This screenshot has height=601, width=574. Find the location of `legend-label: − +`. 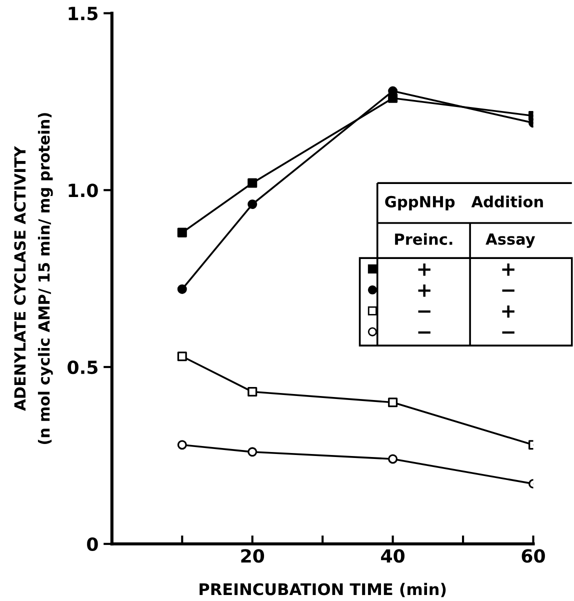

legend-label: − + is located at coordinates (466, 311).